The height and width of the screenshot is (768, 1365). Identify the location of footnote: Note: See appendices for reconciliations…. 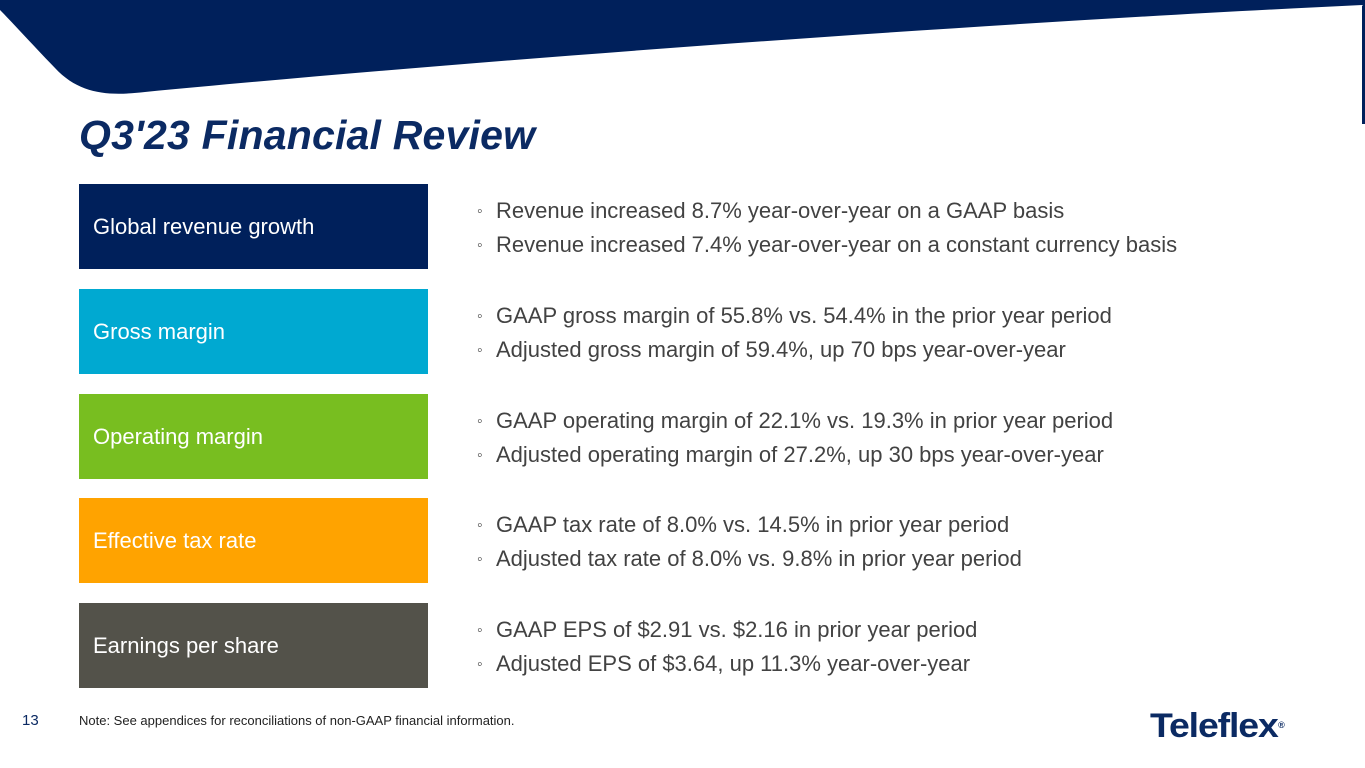
(297, 720).